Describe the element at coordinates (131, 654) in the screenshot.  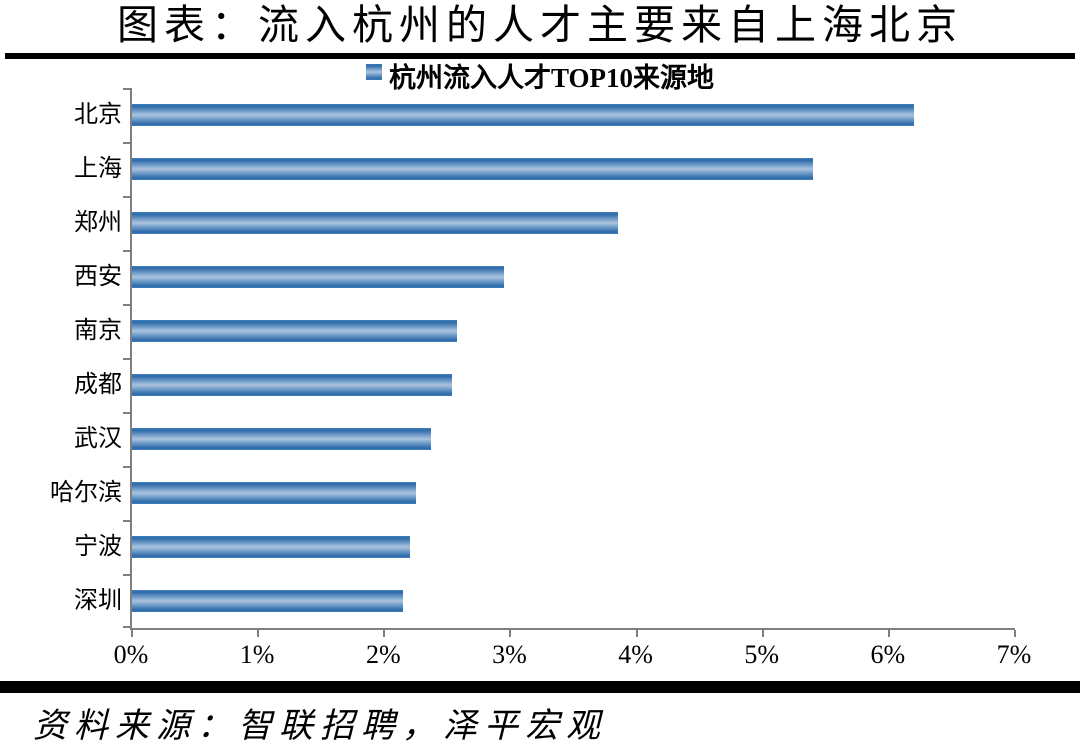
I see `x-tick-label: 0%` at that location.